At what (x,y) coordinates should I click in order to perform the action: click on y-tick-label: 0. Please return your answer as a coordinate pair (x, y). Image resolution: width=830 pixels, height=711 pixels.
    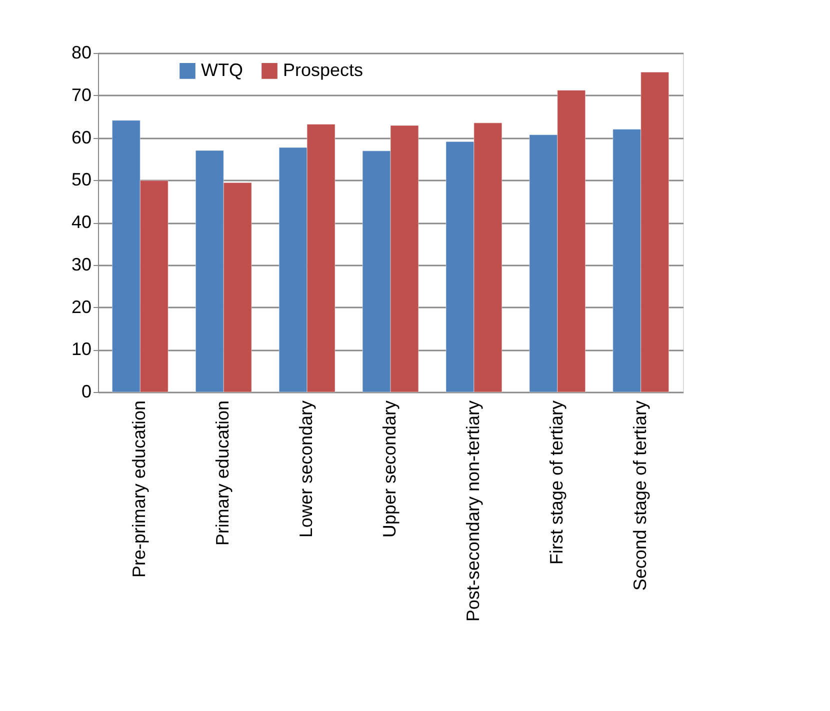
    Looking at the image, I should click on (86, 392).